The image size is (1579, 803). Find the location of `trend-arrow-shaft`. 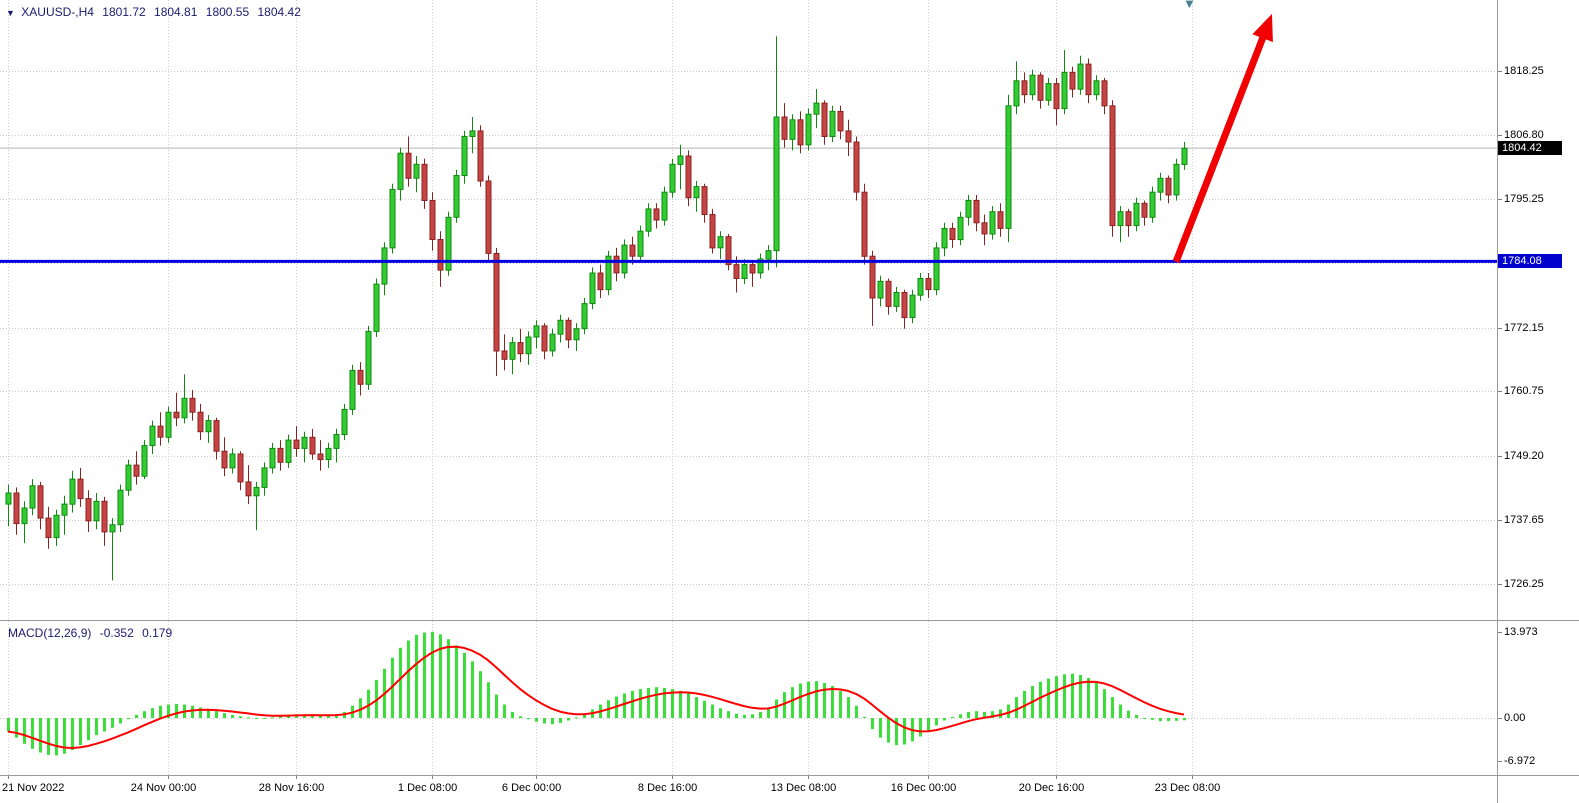

trend-arrow-shaft is located at coordinates (1220, 148).